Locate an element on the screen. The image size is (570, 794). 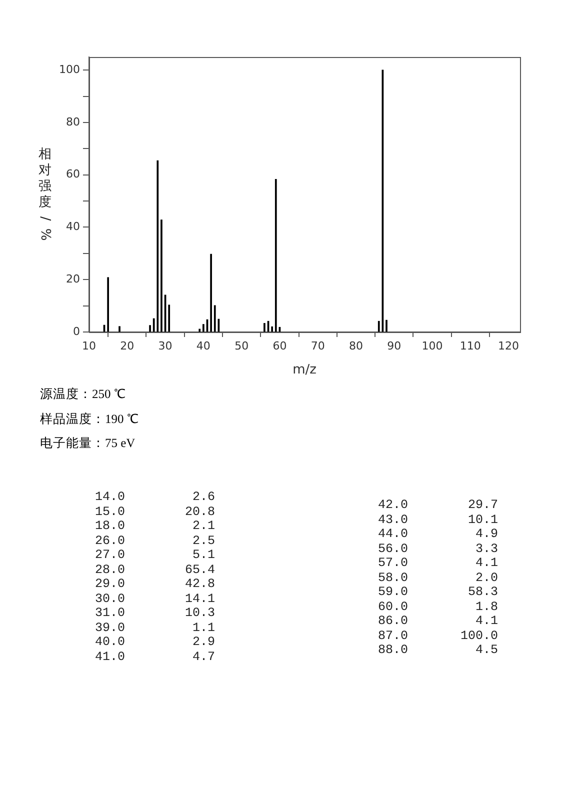
text: 30.0 14.1 is located at coordinates (155, 599).